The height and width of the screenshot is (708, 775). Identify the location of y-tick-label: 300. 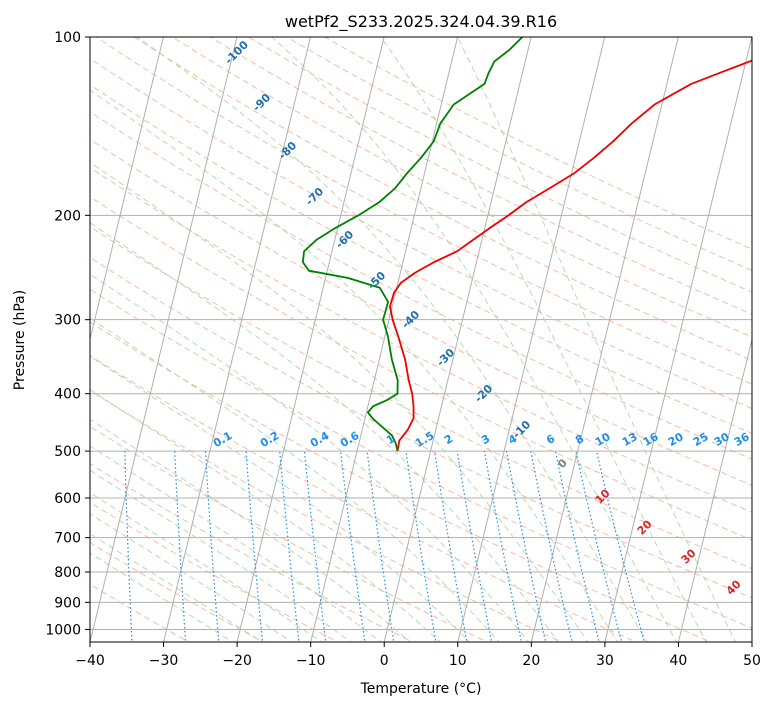
(67, 321).